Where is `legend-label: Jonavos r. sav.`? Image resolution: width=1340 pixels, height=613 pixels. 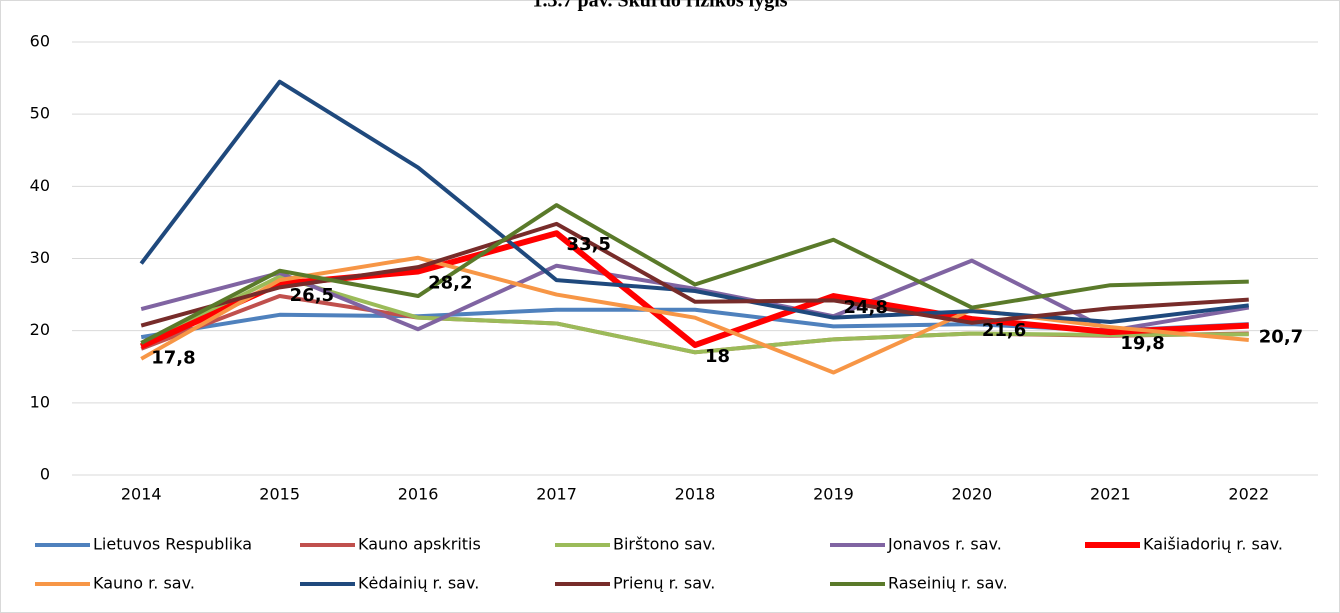 legend-label: Jonavos r. sav. is located at coordinates (944, 544).